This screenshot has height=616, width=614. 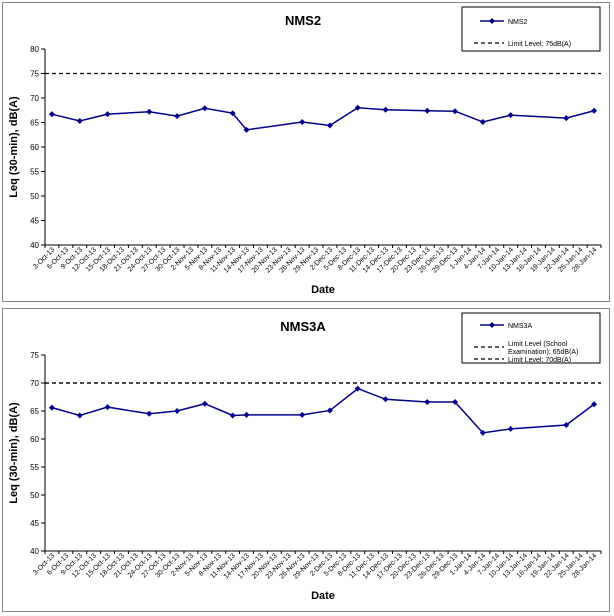 What do you see at coordinates (543, 348) in the screenshot?
I see `legend-label: Limit Level (School Examination): 65dB(A)` at bounding box center [543, 348].